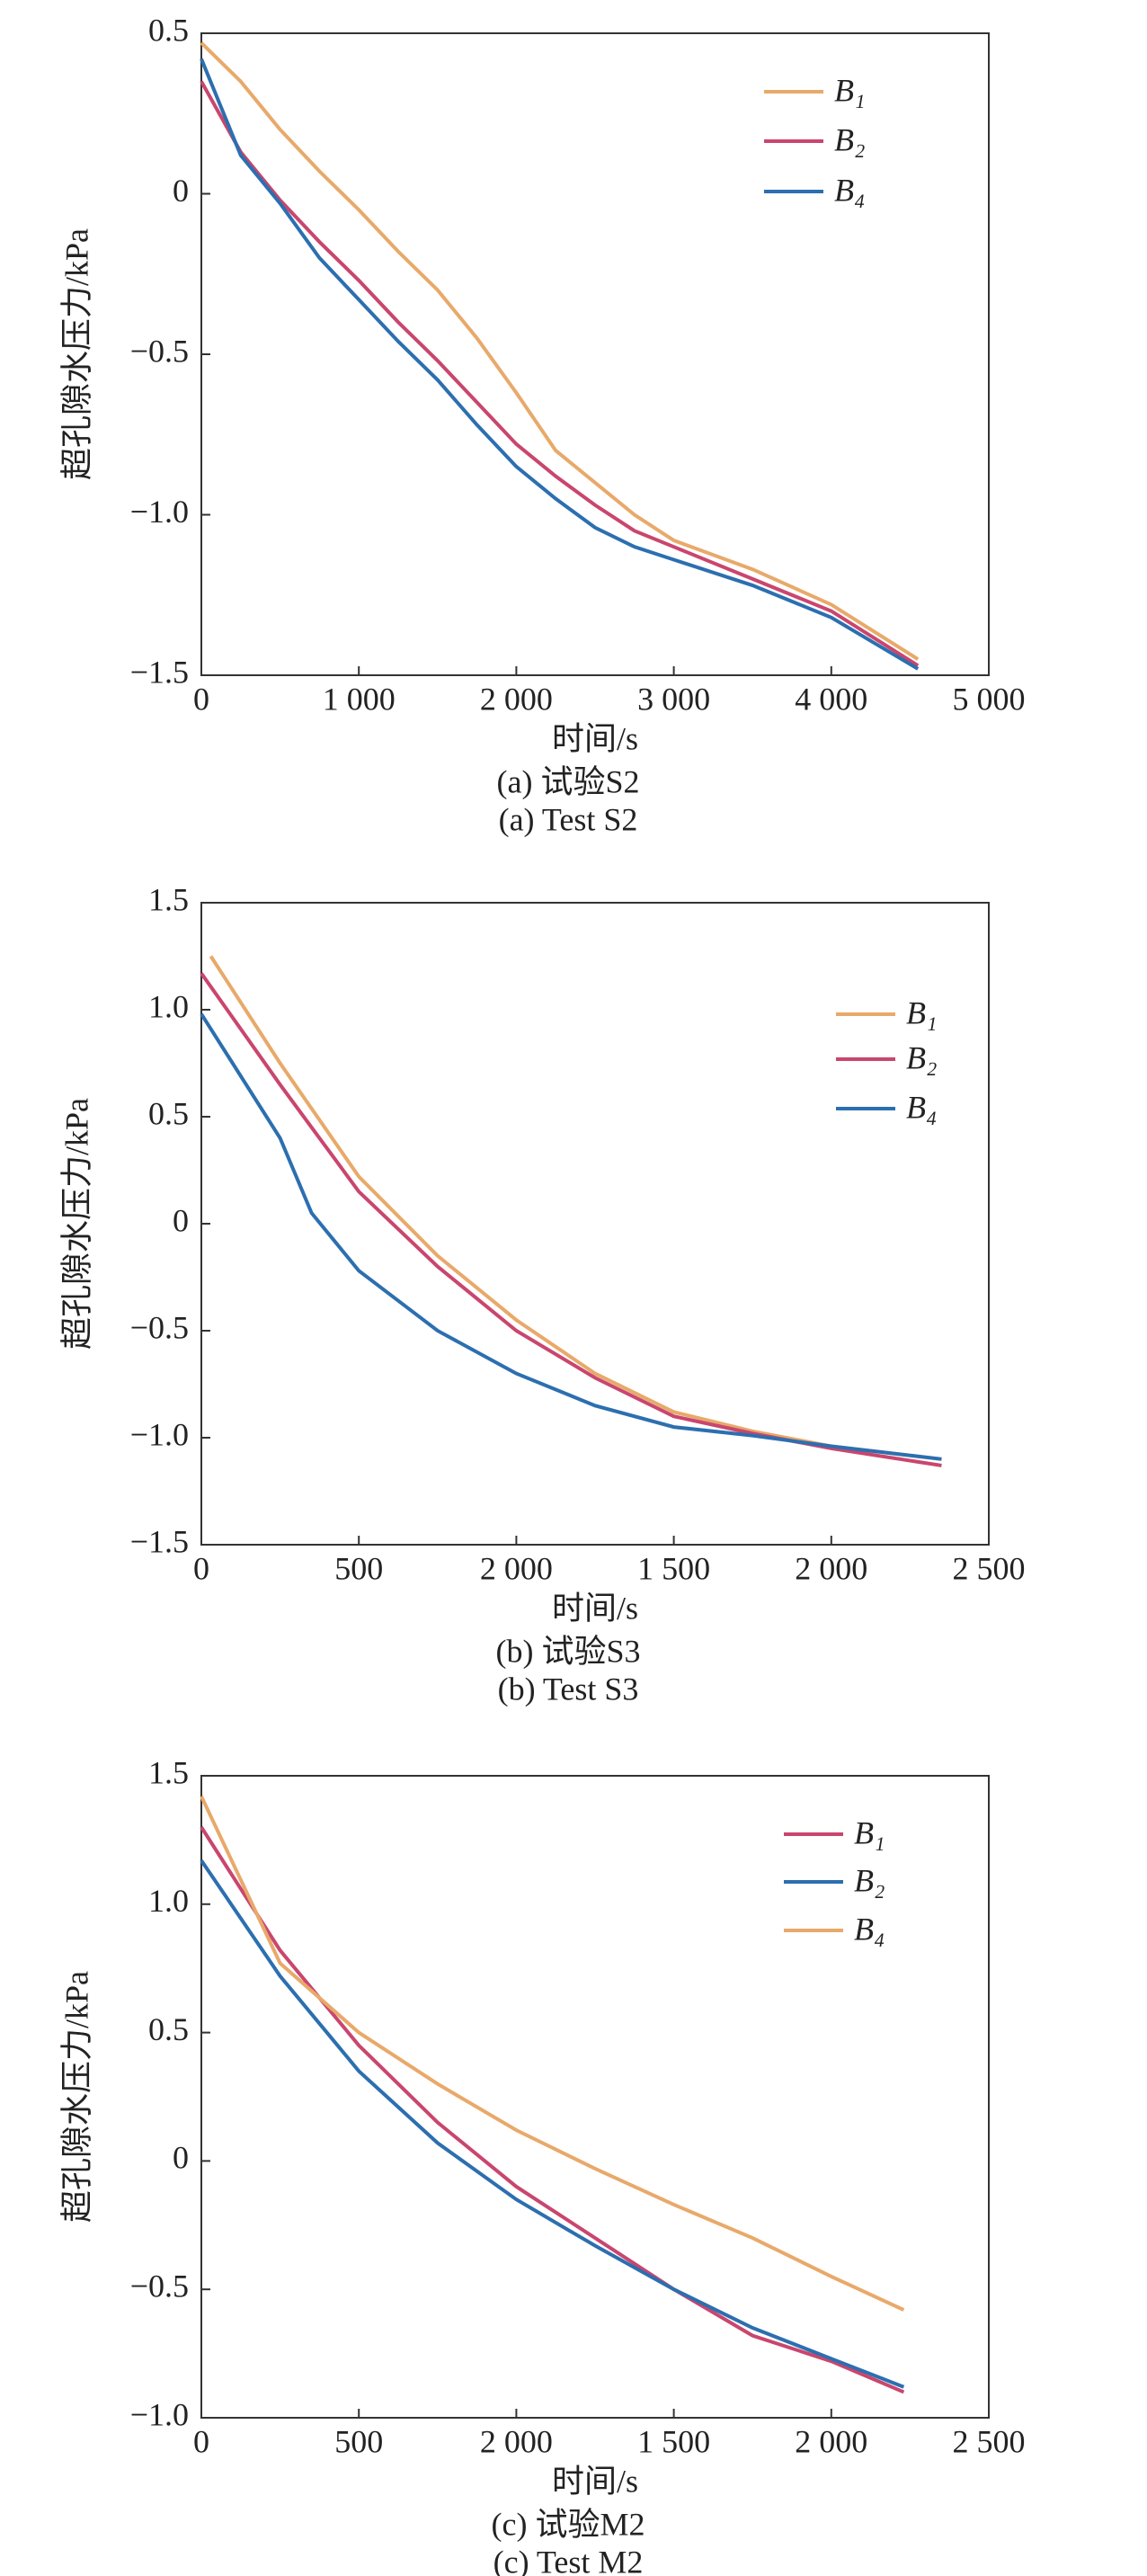 Image resolution: width=1147 pixels, height=2576 pixels. What do you see at coordinates (673, 699) in the screenshot?
I see `x-tick-label: 3 000` at bounding box center [673, 699].